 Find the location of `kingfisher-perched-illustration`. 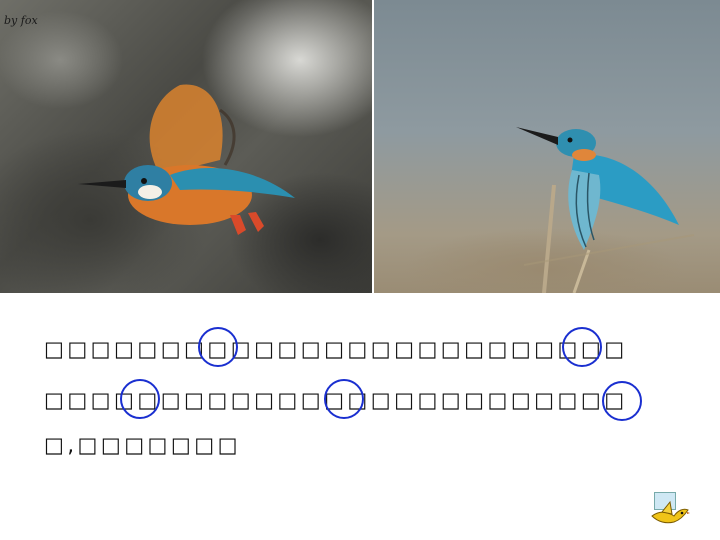

kingfisher-perched-illustration is located at coordinates (605, 210).